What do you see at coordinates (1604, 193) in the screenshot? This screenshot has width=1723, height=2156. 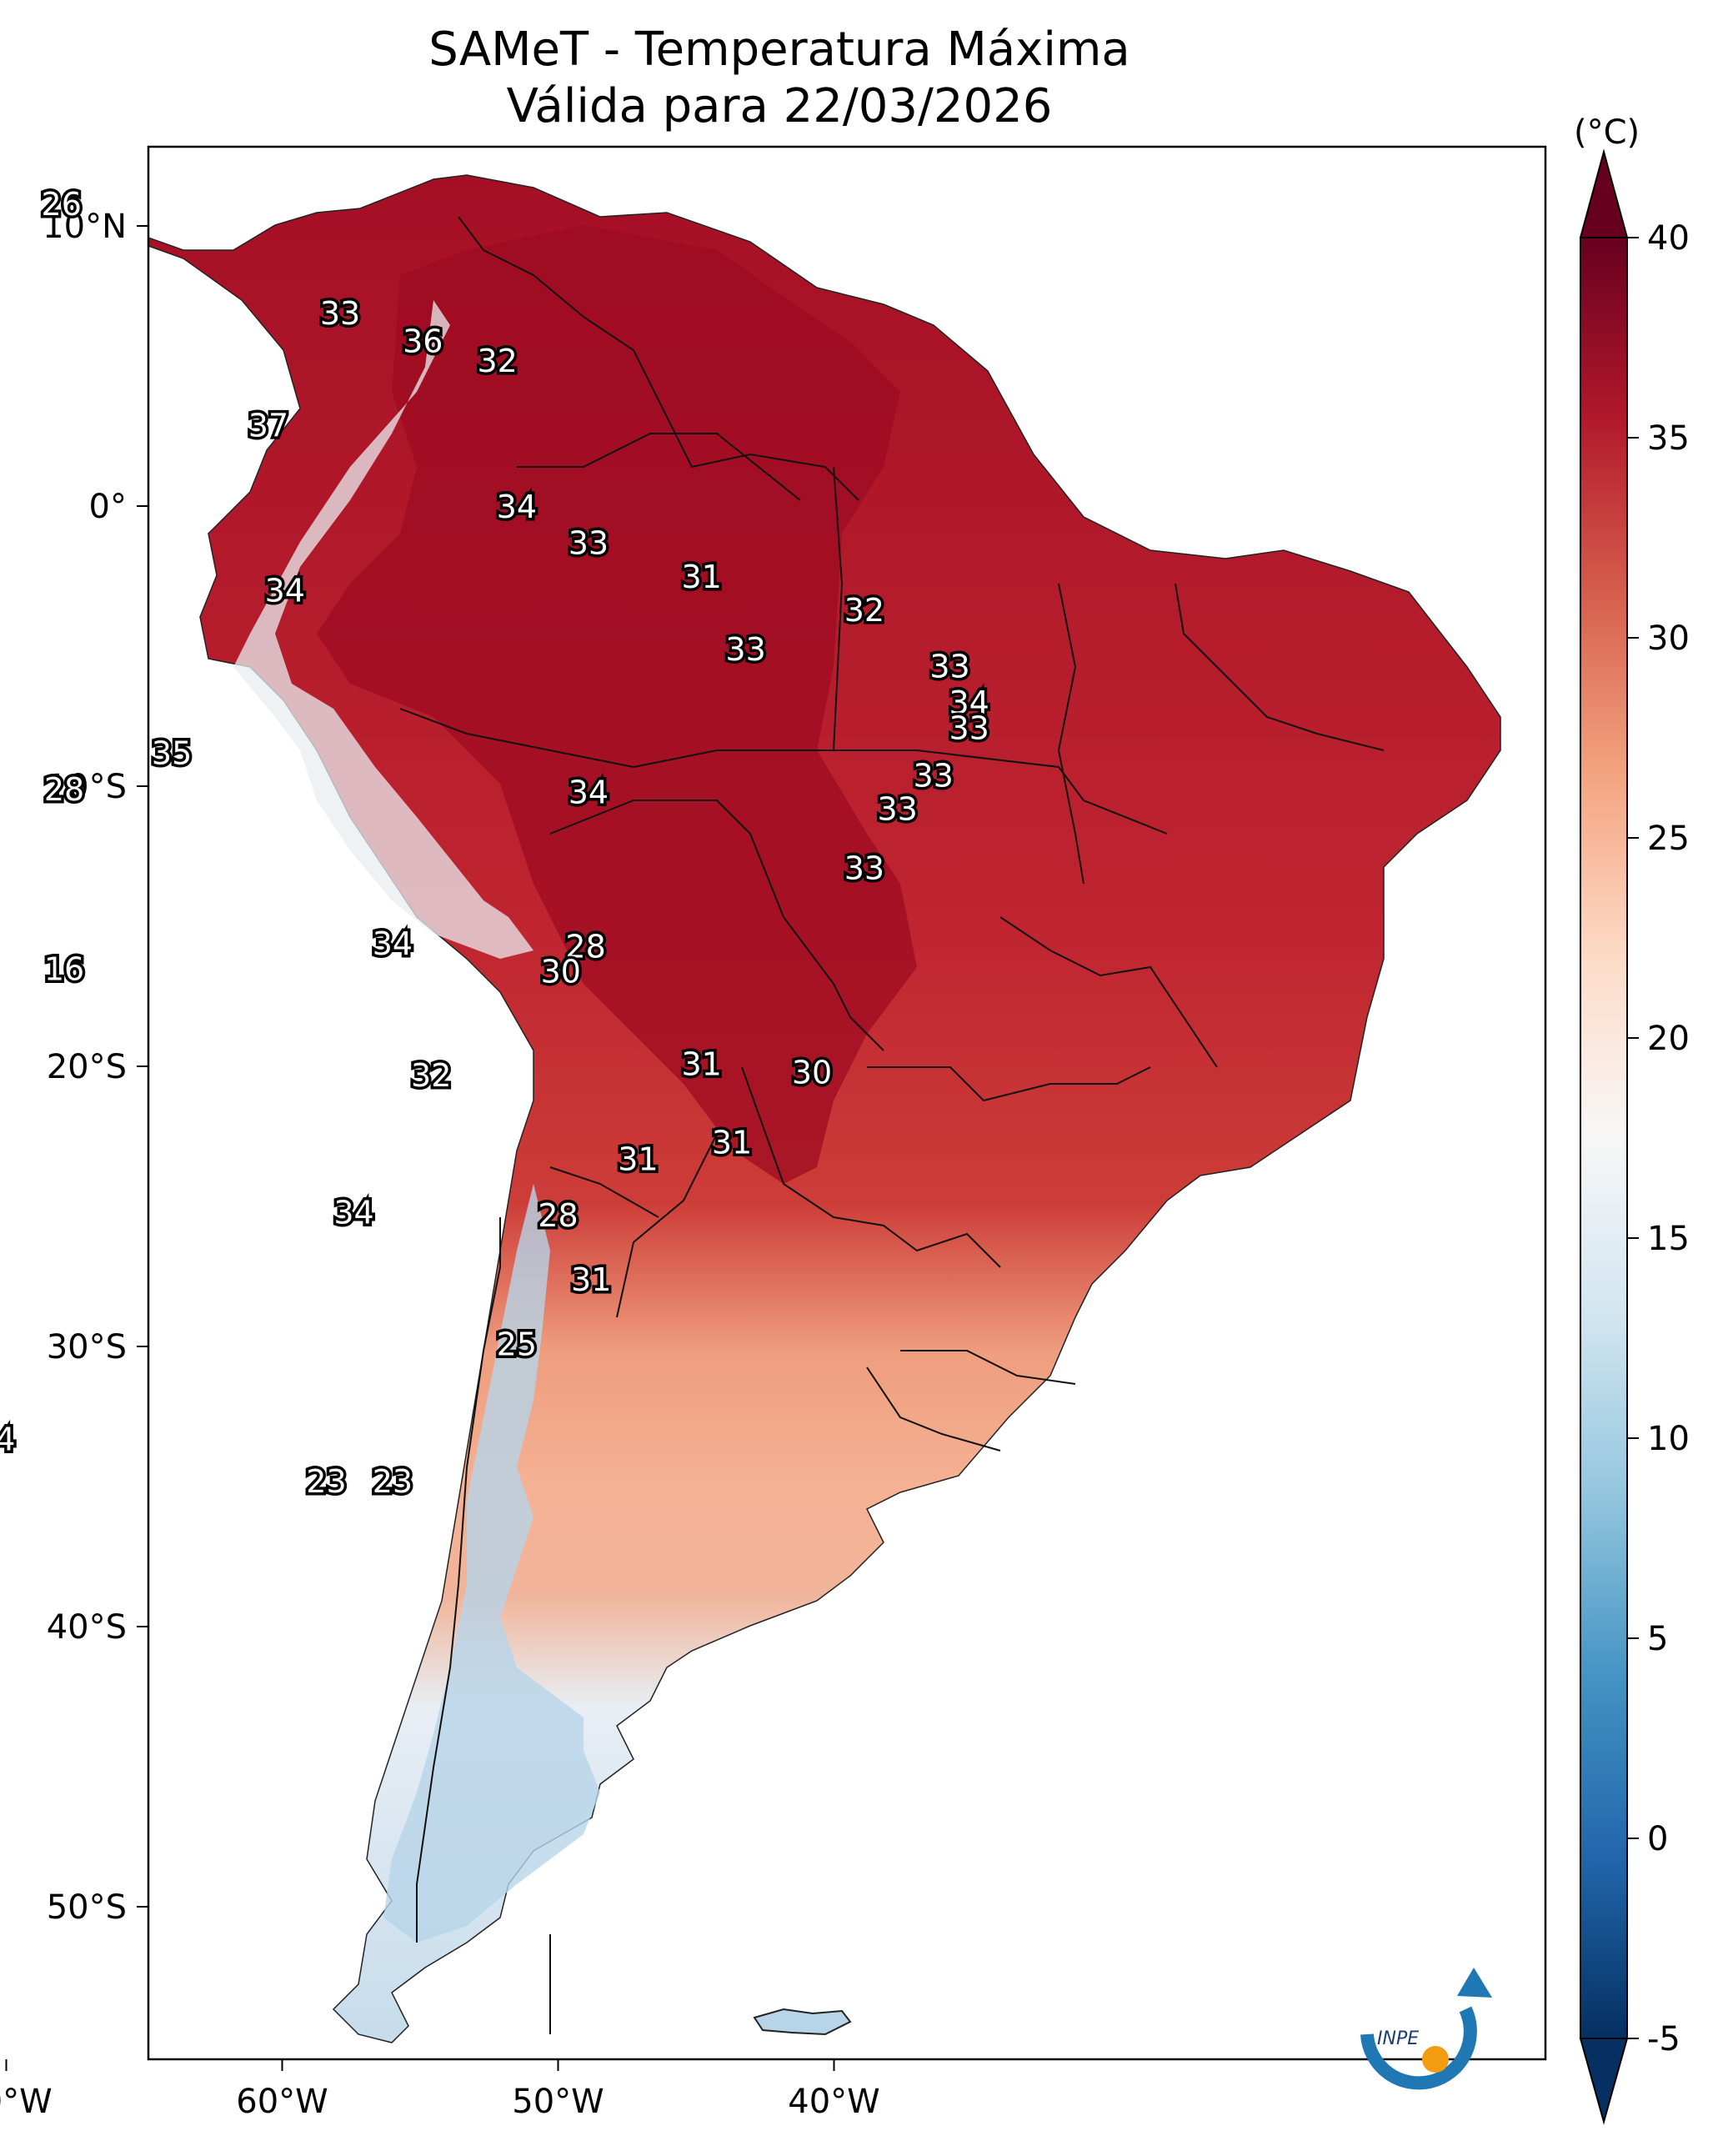 I see `colorbar-extend-max` at bounding box center [1604, 193].